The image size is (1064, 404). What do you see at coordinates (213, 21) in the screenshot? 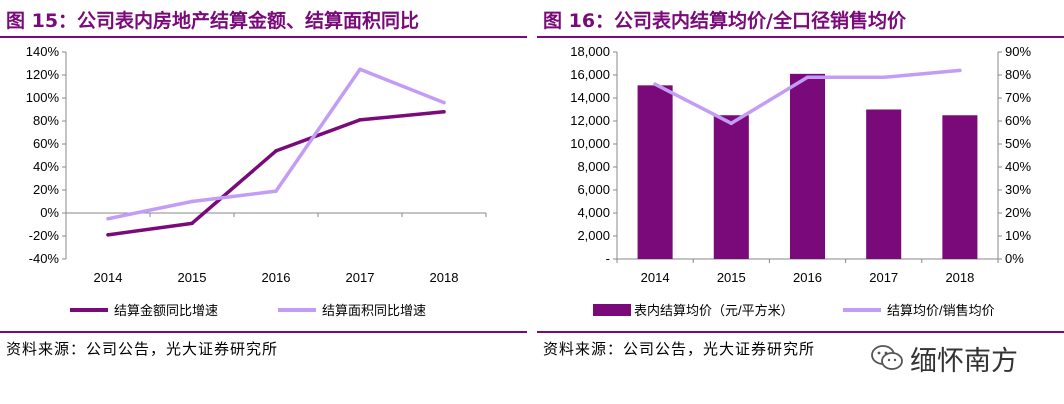
I see `figure-title: 图 15：公司表内房地产结算金额、结算面积同比` at bounding box center [213, 21].